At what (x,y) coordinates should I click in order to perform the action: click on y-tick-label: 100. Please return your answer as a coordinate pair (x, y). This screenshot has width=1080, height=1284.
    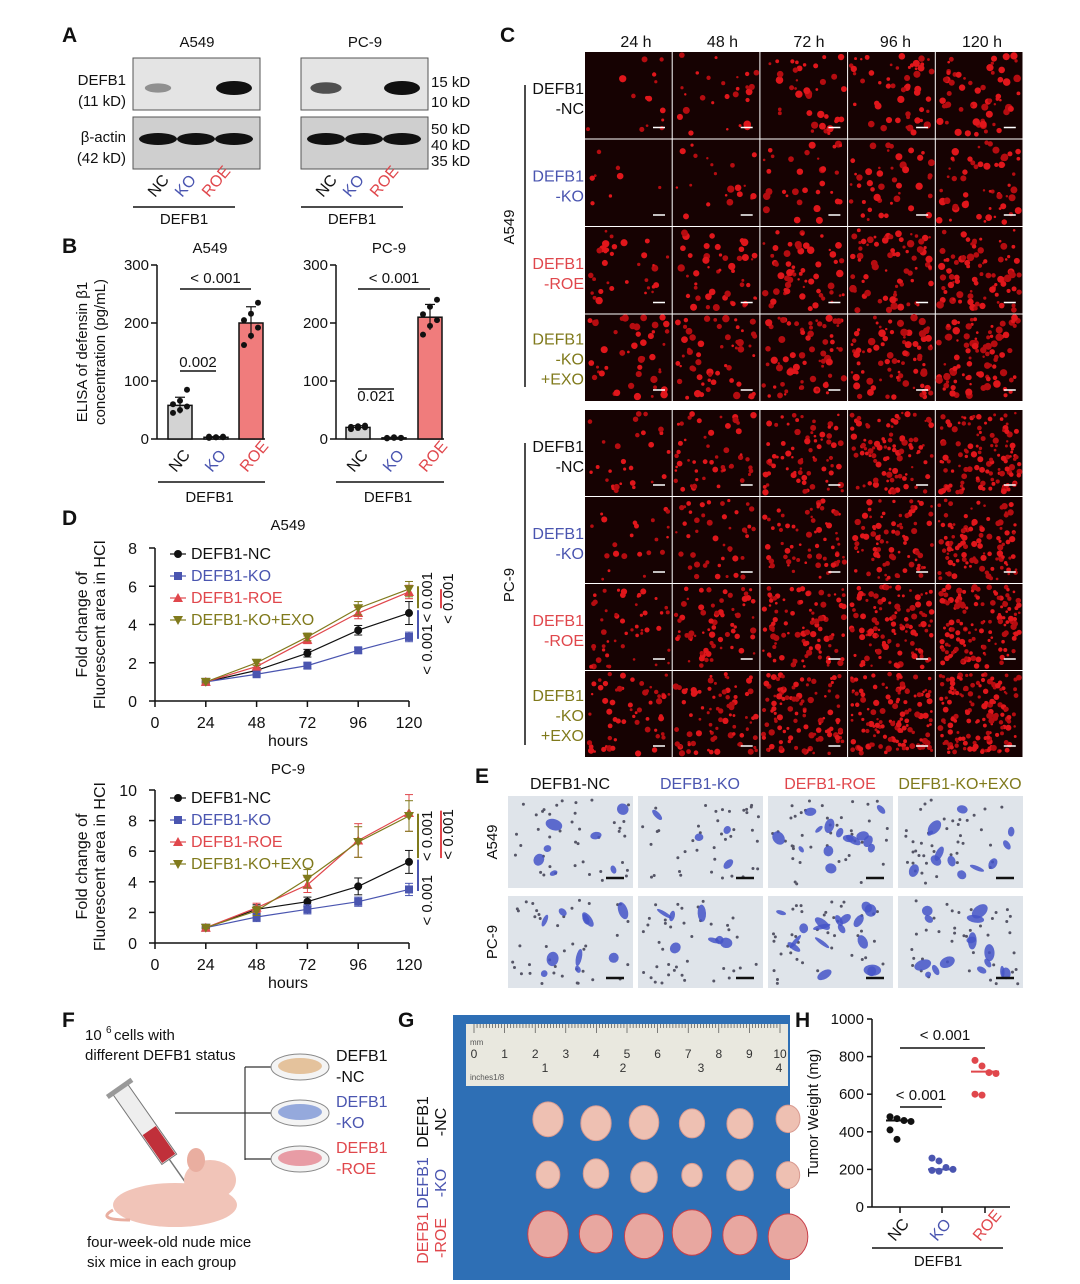
    Looking at the image, I should click on (136, 381).